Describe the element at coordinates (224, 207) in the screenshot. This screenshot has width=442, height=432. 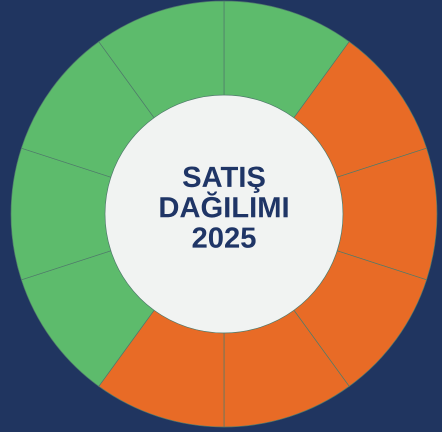
I see `text: SATIŞ DAĞILIMI 2025` at that location.